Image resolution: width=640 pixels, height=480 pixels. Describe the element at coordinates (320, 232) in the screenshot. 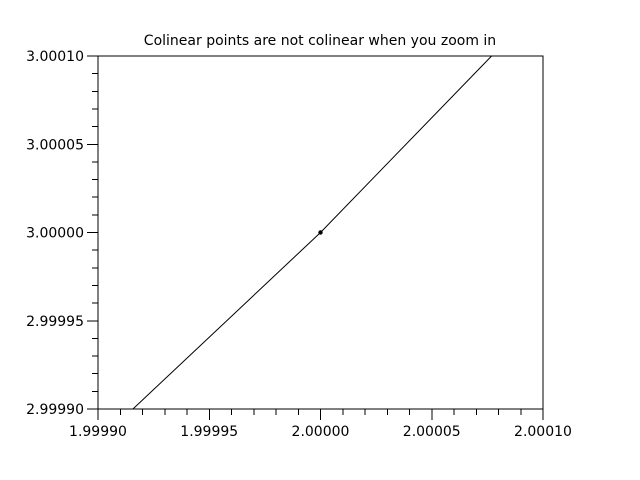

I see `data-point-marker` at that location.